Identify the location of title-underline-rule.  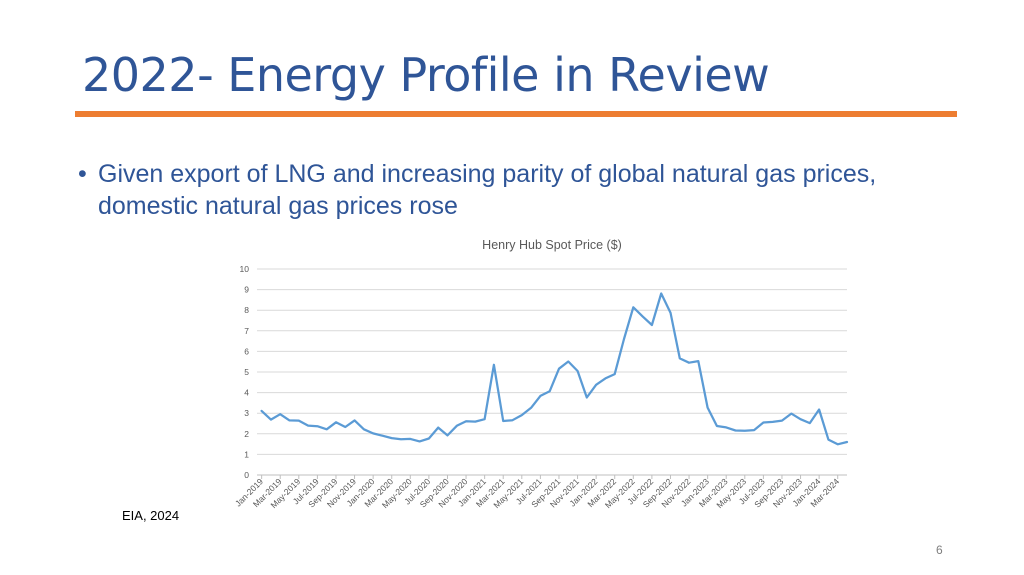
(516, 114).